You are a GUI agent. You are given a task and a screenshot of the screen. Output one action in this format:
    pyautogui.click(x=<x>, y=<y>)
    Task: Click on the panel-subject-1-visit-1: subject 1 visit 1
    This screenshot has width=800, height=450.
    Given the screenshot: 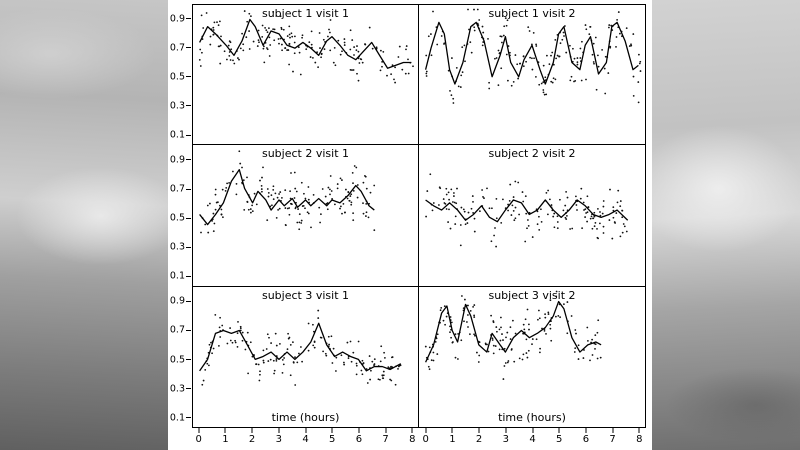 What is the action you would take?
    pyautogui.click(x=305, y=75)
    